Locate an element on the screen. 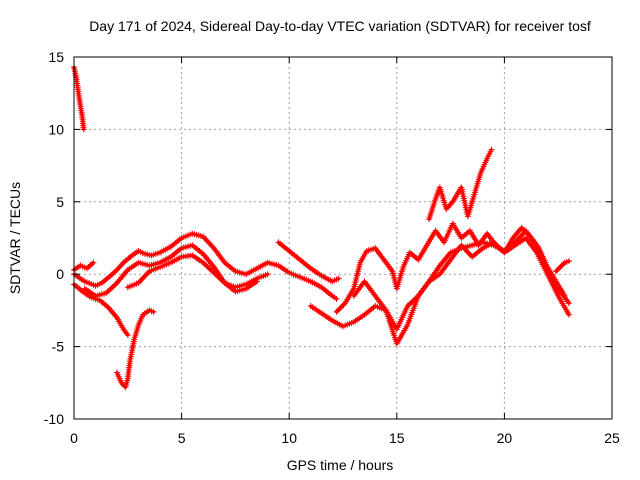 The width and height of the screenshot is (640, 480). x-tick-label: 10 is located at coordinates (289, 438).